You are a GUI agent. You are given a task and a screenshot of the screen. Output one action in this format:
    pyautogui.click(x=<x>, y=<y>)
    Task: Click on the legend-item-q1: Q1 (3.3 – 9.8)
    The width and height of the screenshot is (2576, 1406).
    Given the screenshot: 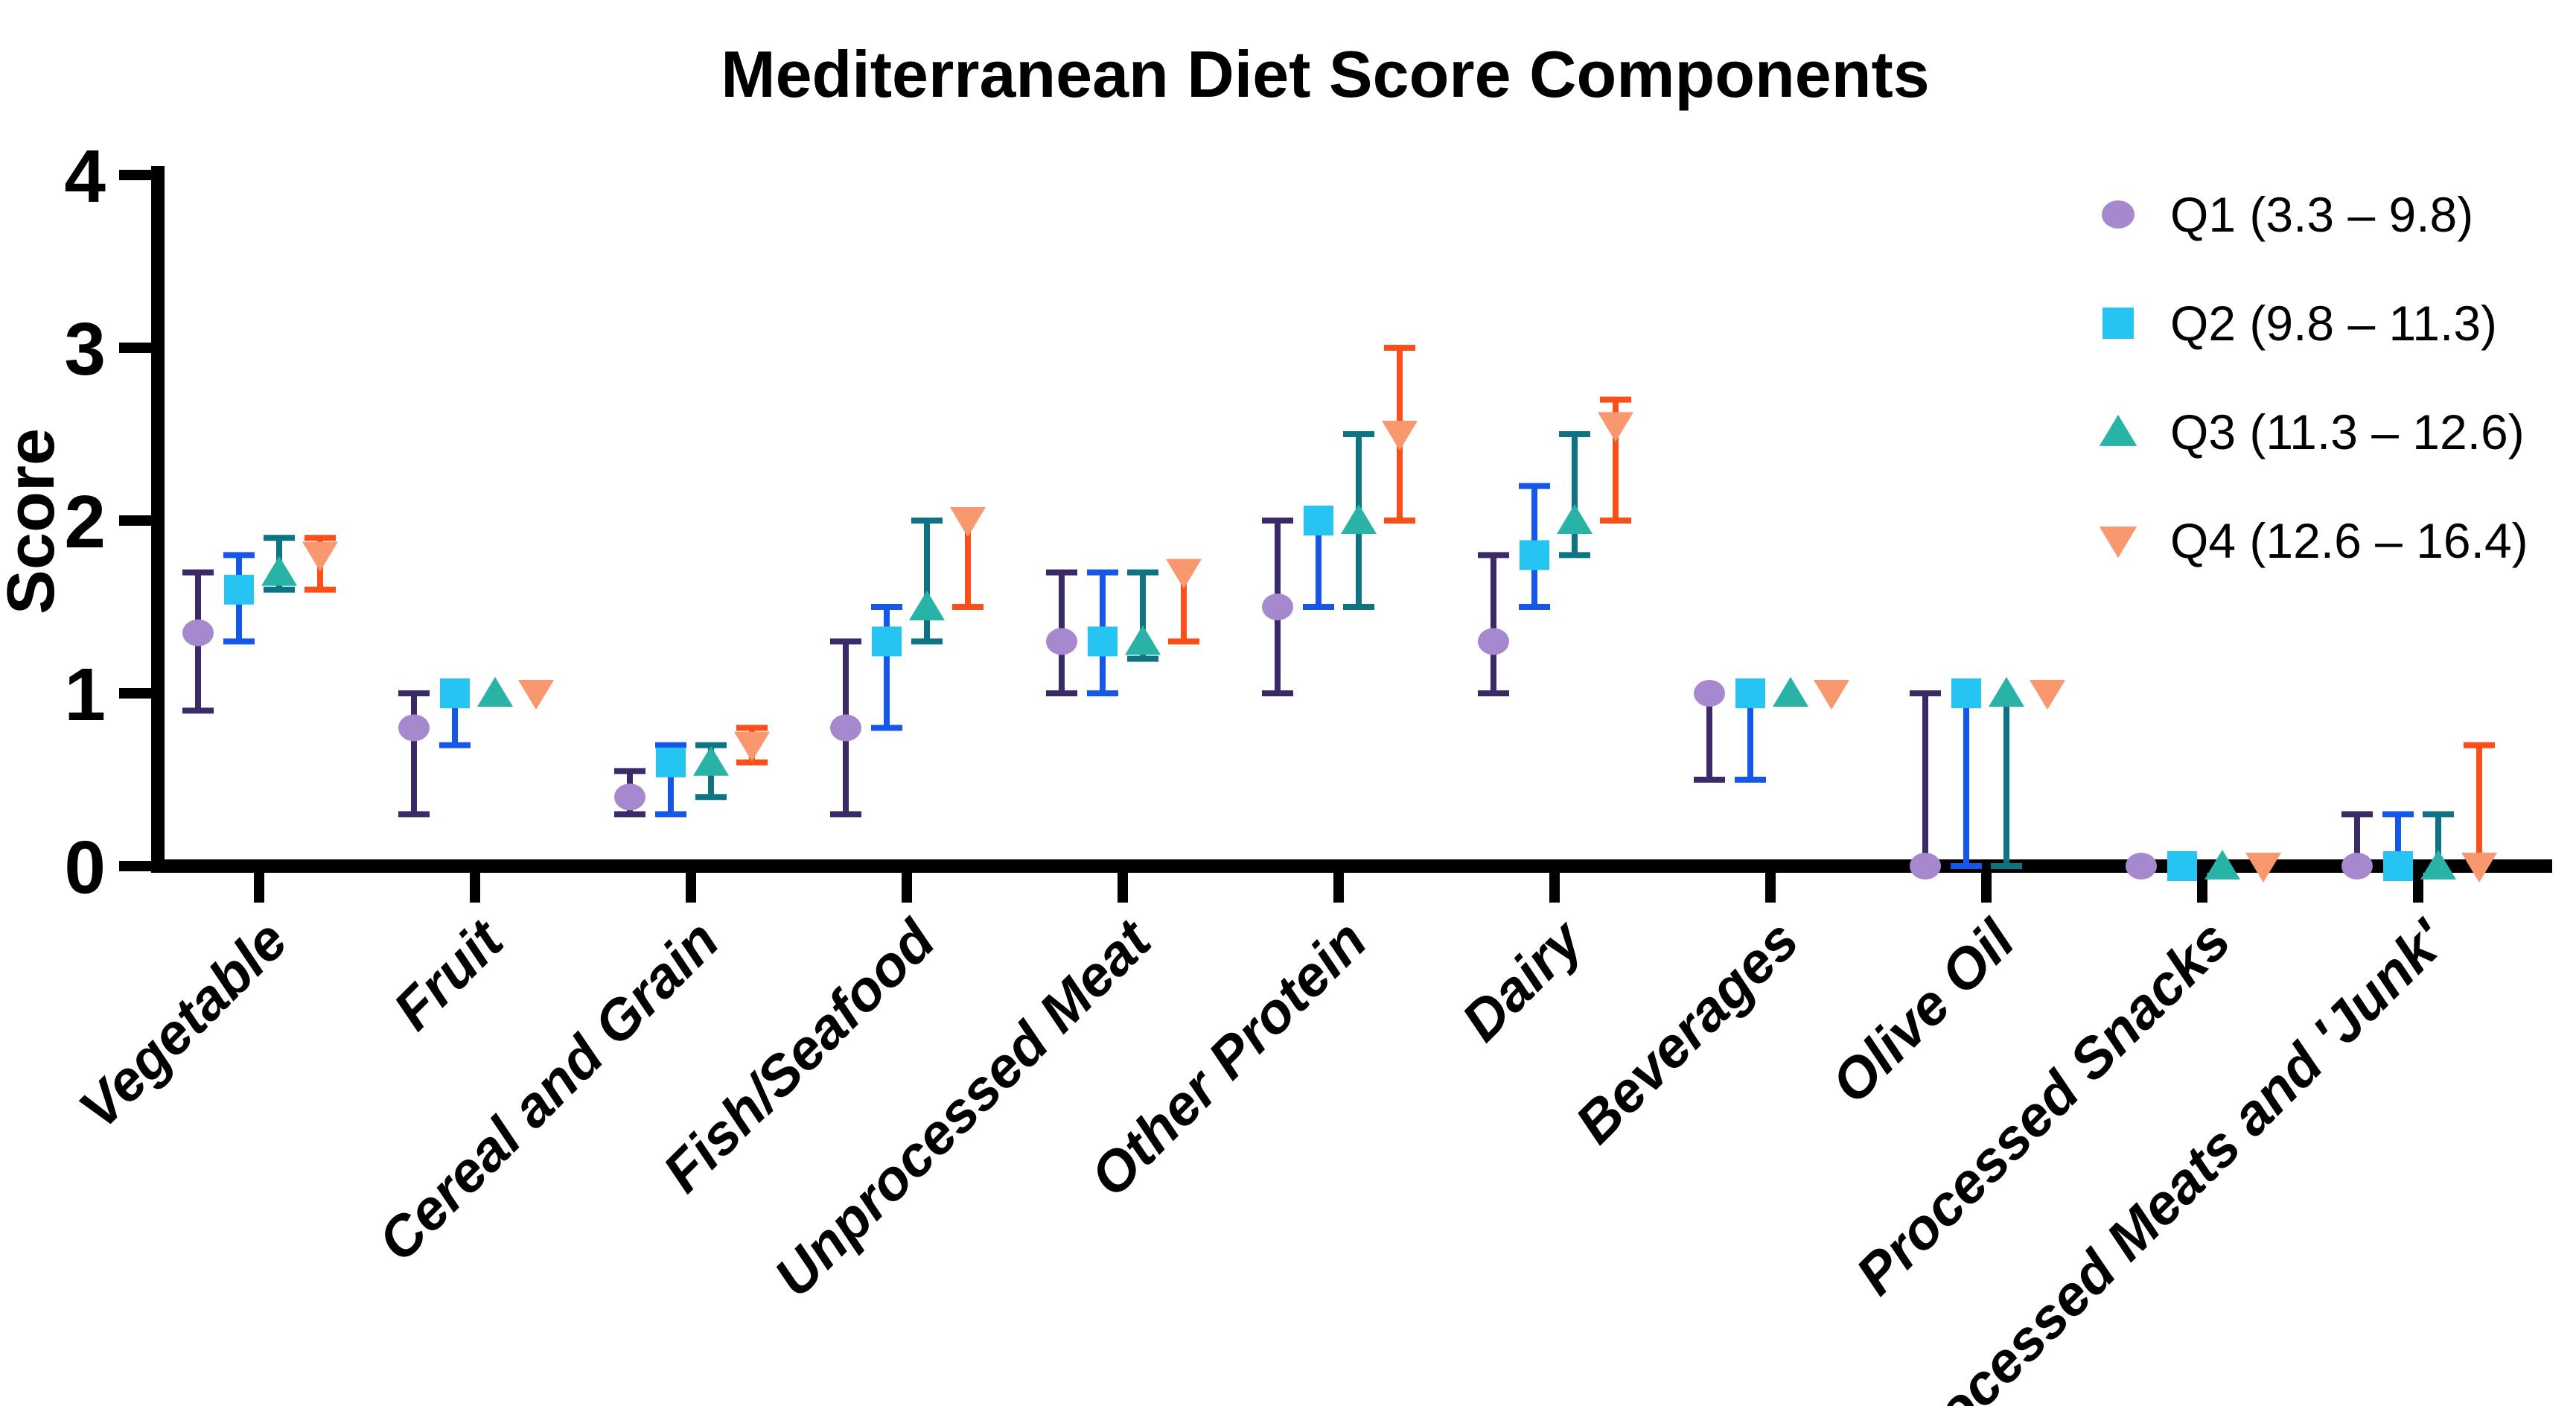 What is the action you would take?
    pyautogui.click(x=2287, y=214)
    